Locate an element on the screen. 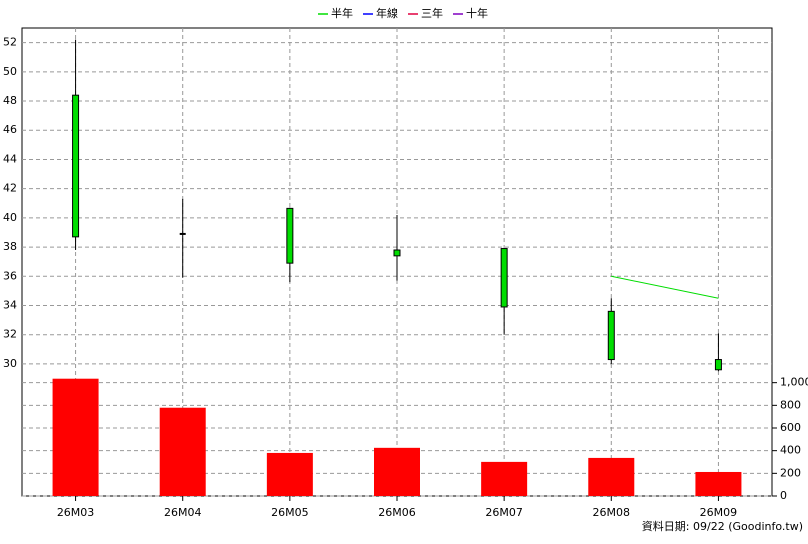 This screenshot has height=544, width=808. y2-tick-label: 1,000 is located at coordinates (794, 382).